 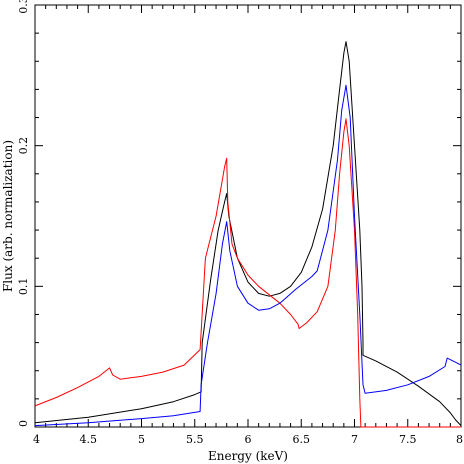 I want to click on x-tick-label: 4.5, so click(x=89, y=439).